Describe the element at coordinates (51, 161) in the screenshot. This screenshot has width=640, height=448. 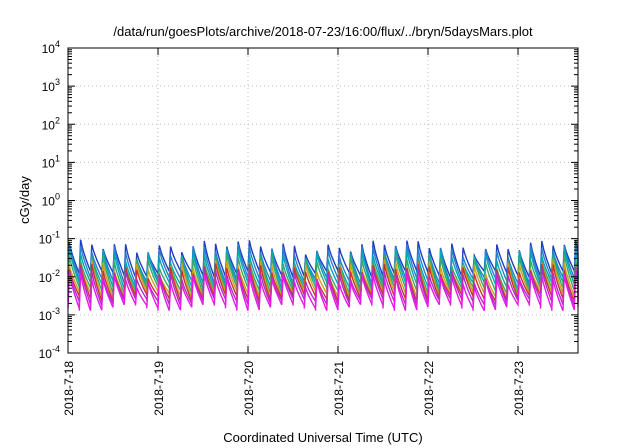
I see `y-tick-label: 10¹` at that location.